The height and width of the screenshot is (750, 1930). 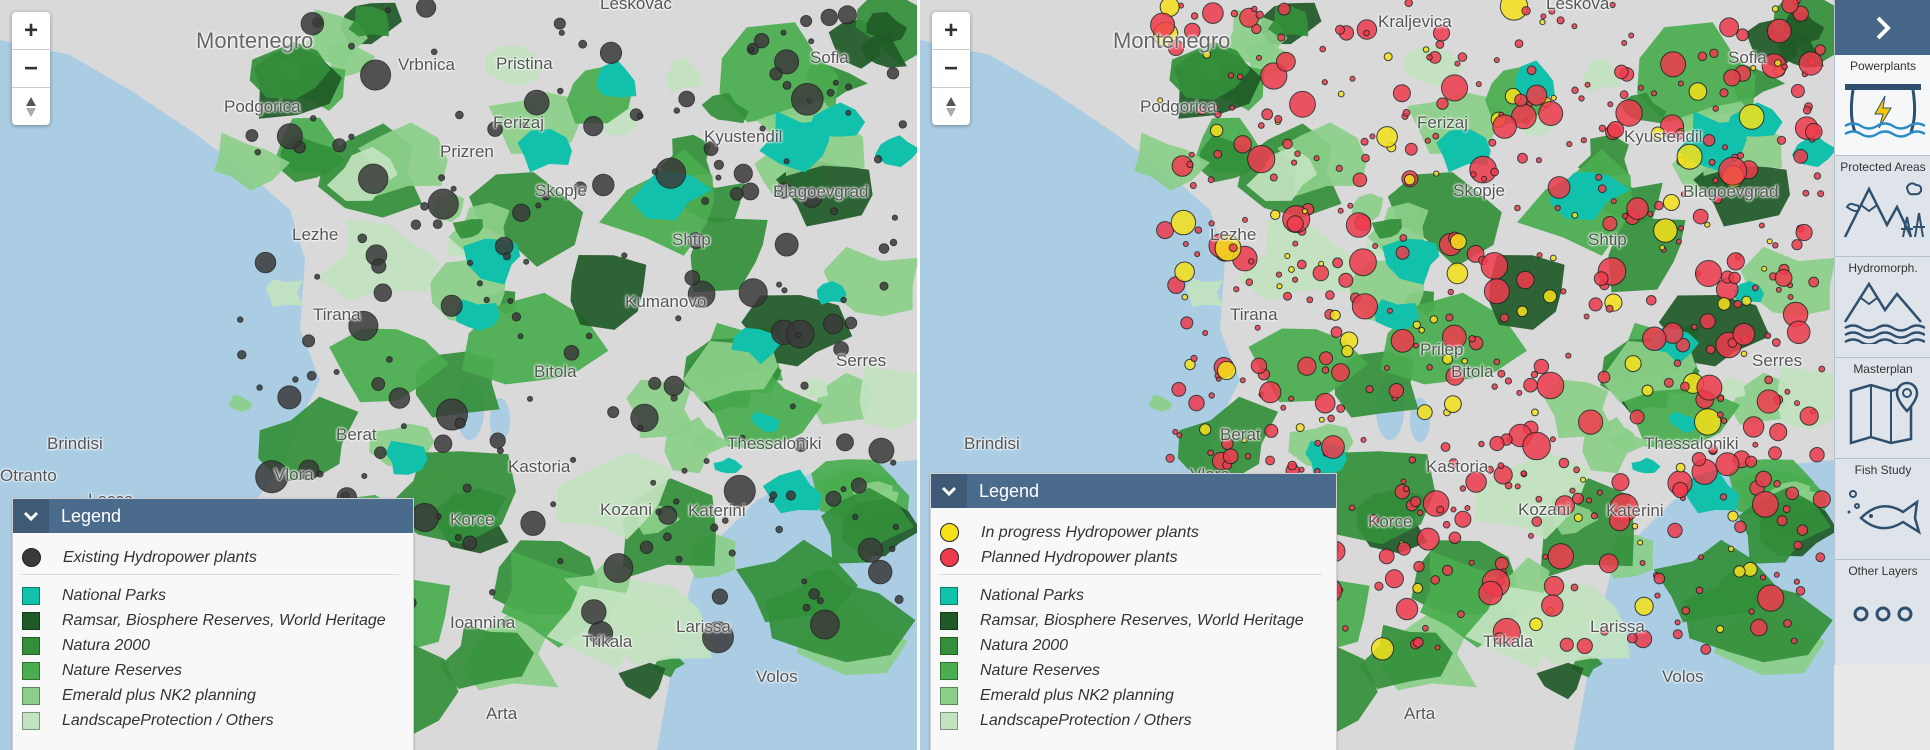 I want to click on sidebar-item-fish-study: Fish Study, so click(x=1882, y=509).